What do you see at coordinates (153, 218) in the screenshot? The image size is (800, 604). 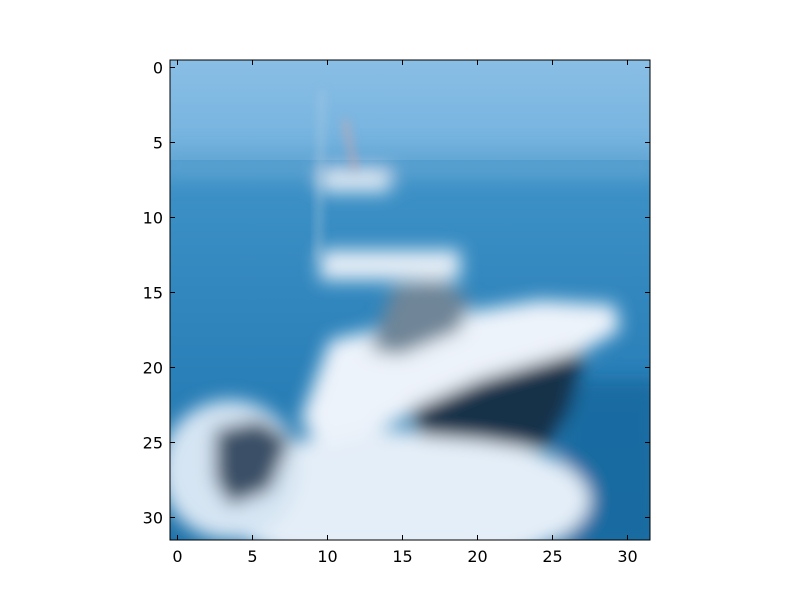 I see `y-tick-label: 10` at bounding box center [153, 218].